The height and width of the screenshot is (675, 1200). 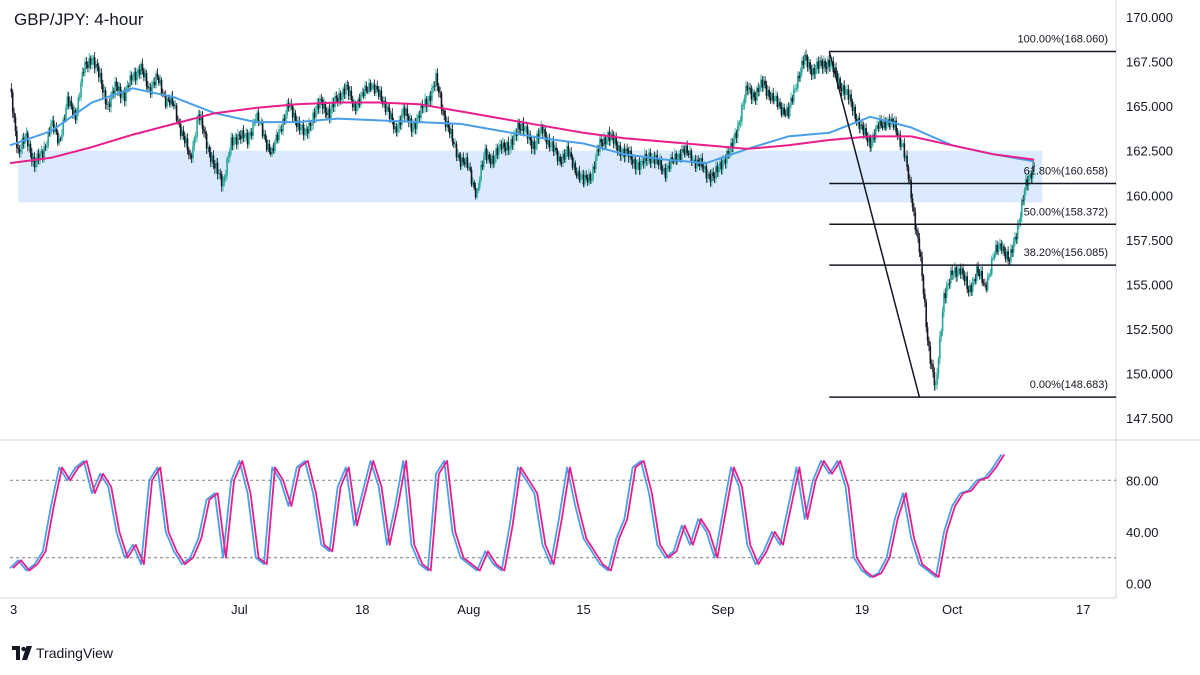 What do you see at coordinates (468, 609) in the screenshot?
I see `time-tick-label: Aug` at bounding box center [468, 609].